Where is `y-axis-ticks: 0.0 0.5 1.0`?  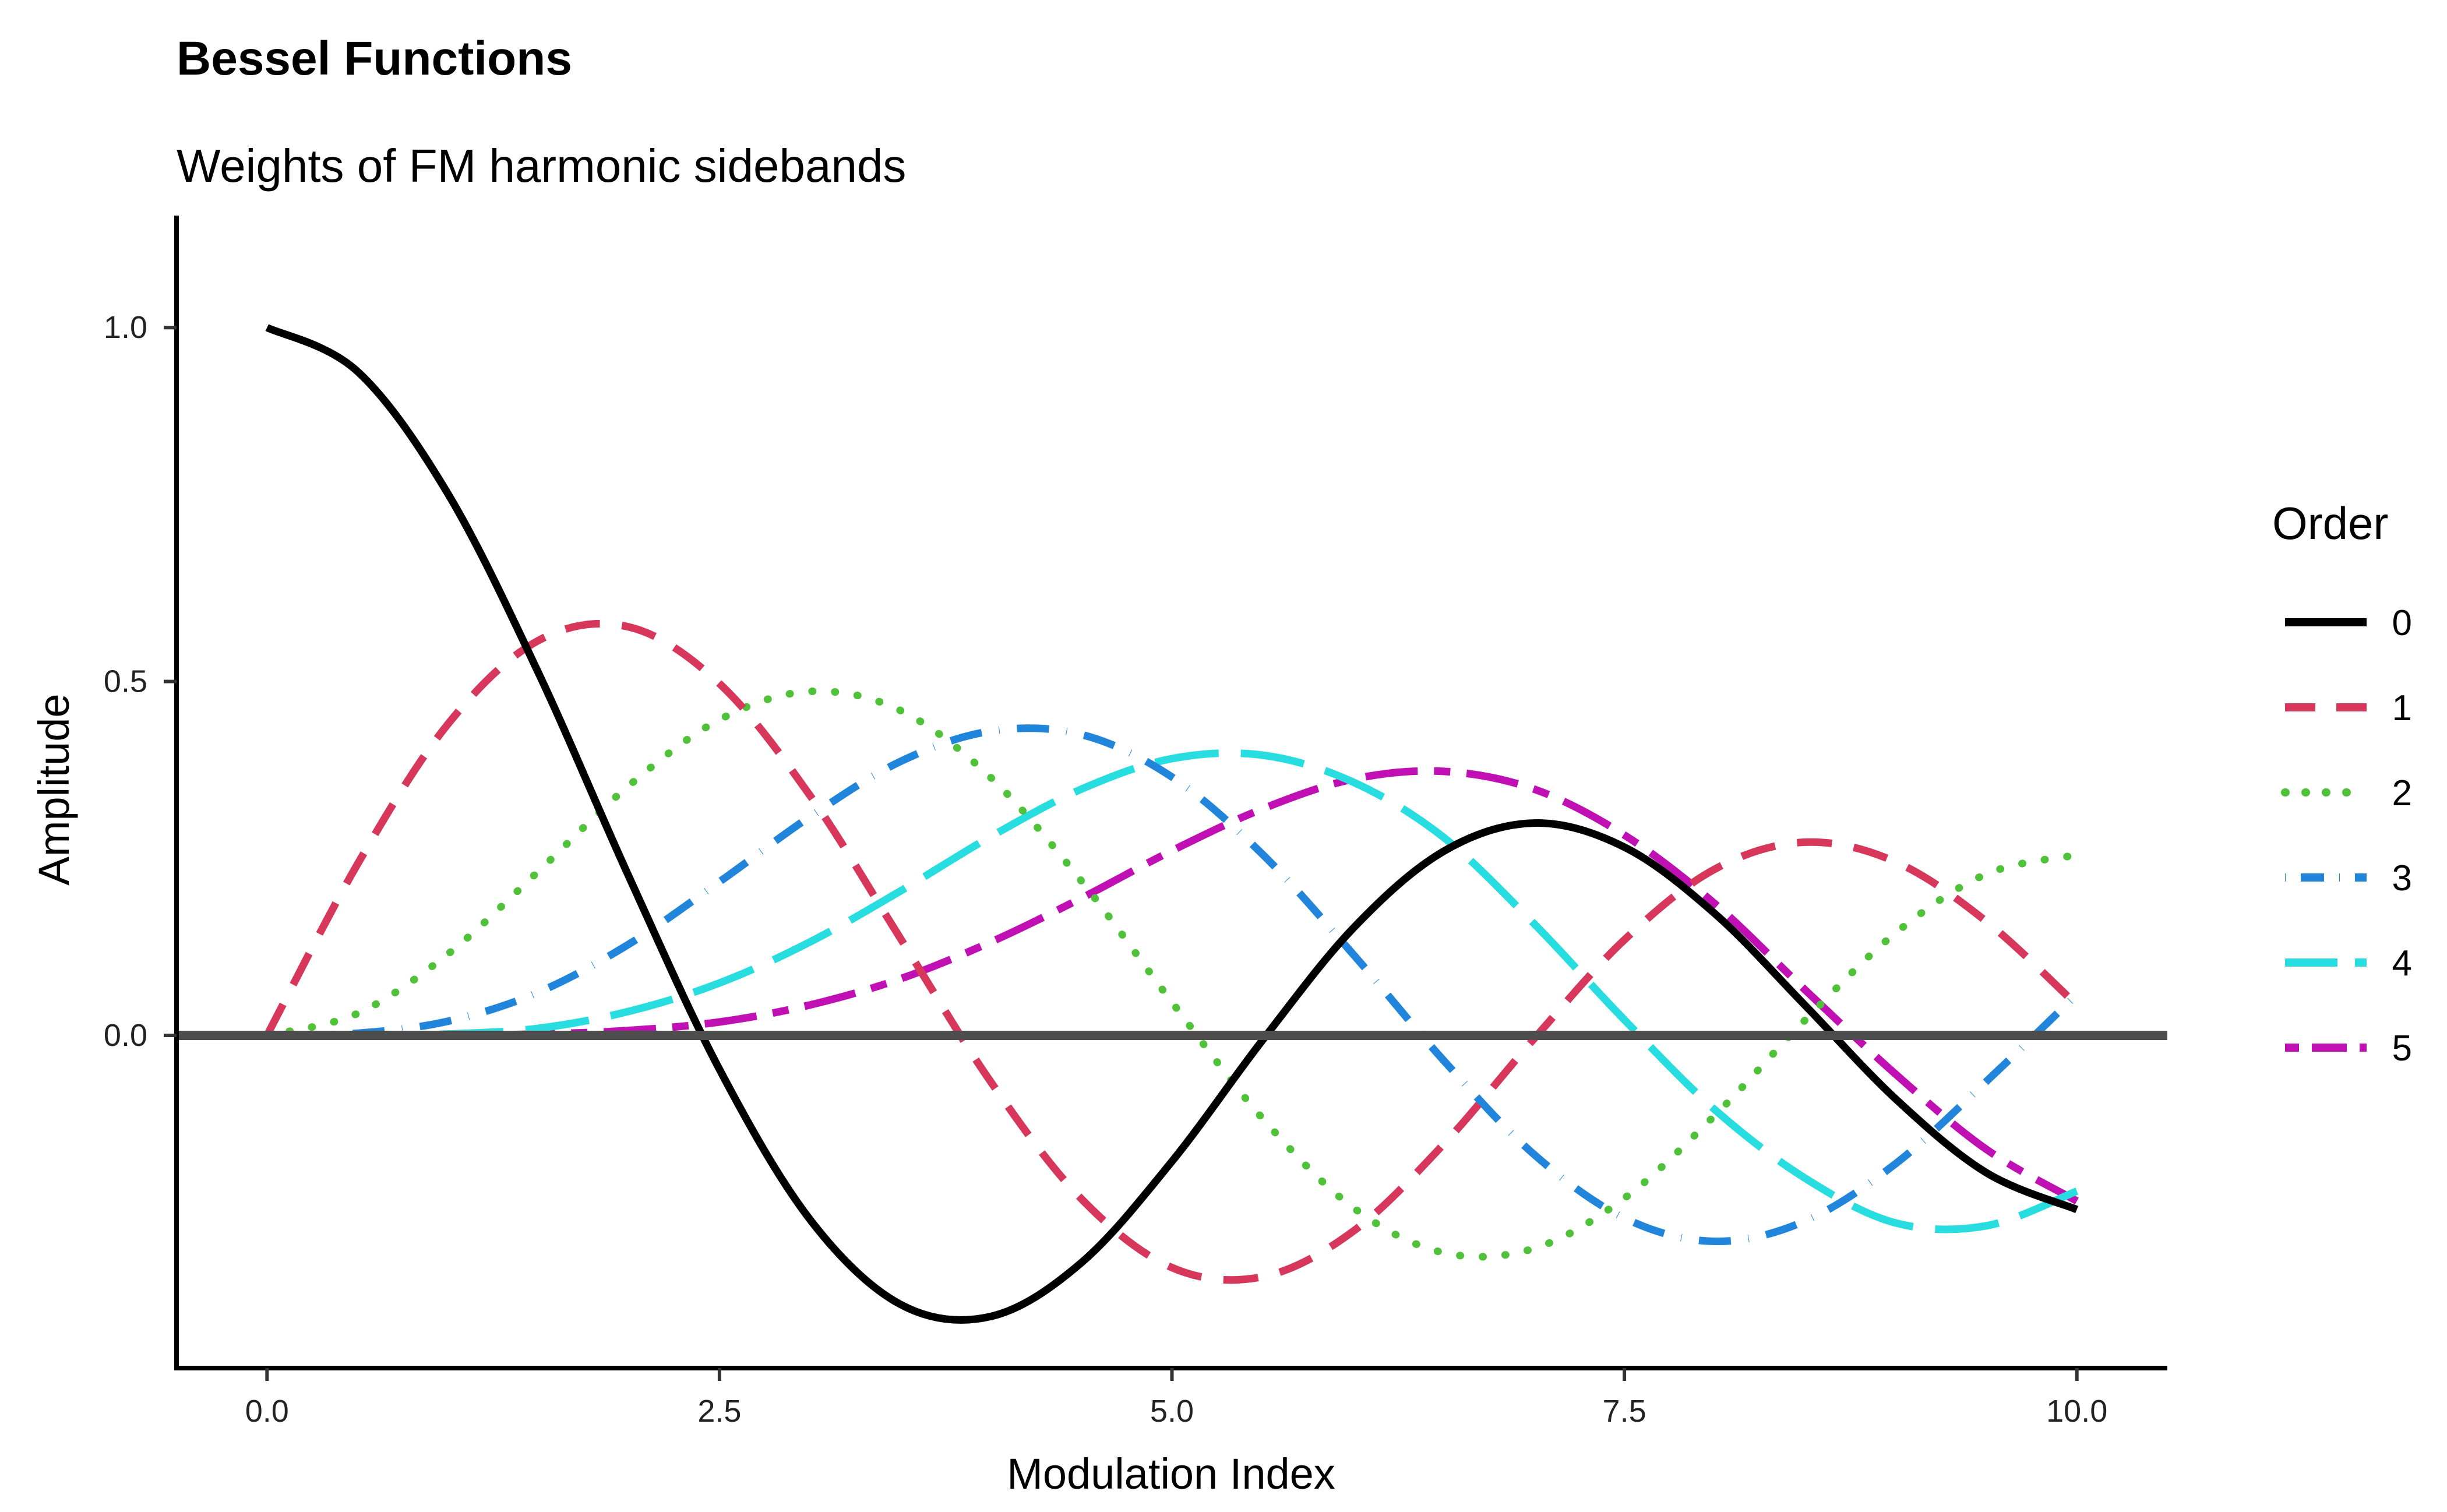 y-axis-ticks: 0.0 0.5 1.0 is located at coordinates (140, 682).